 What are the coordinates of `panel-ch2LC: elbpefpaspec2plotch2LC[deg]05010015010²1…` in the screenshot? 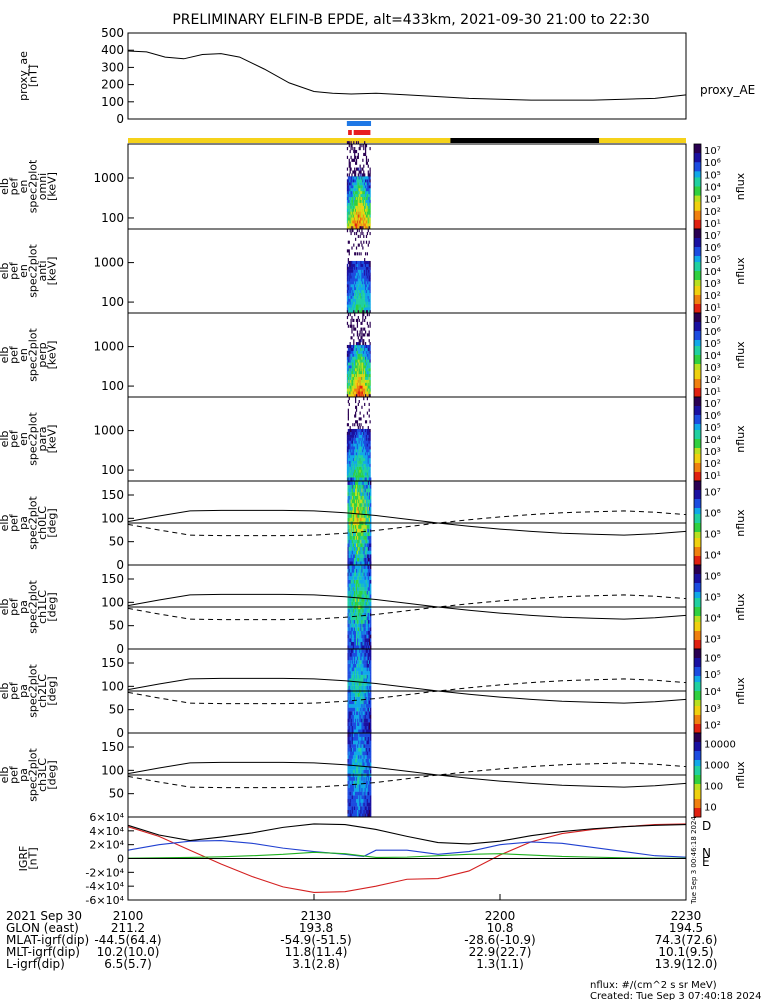 It's located at (373, 692).